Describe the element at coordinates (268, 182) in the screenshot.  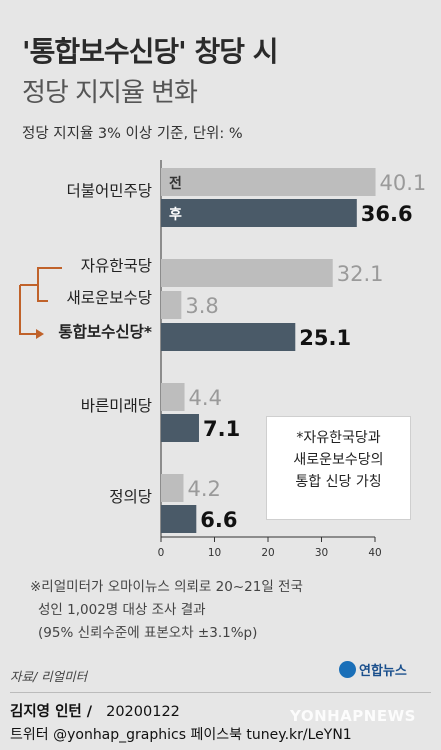
I see `bar-0-before` at that location.